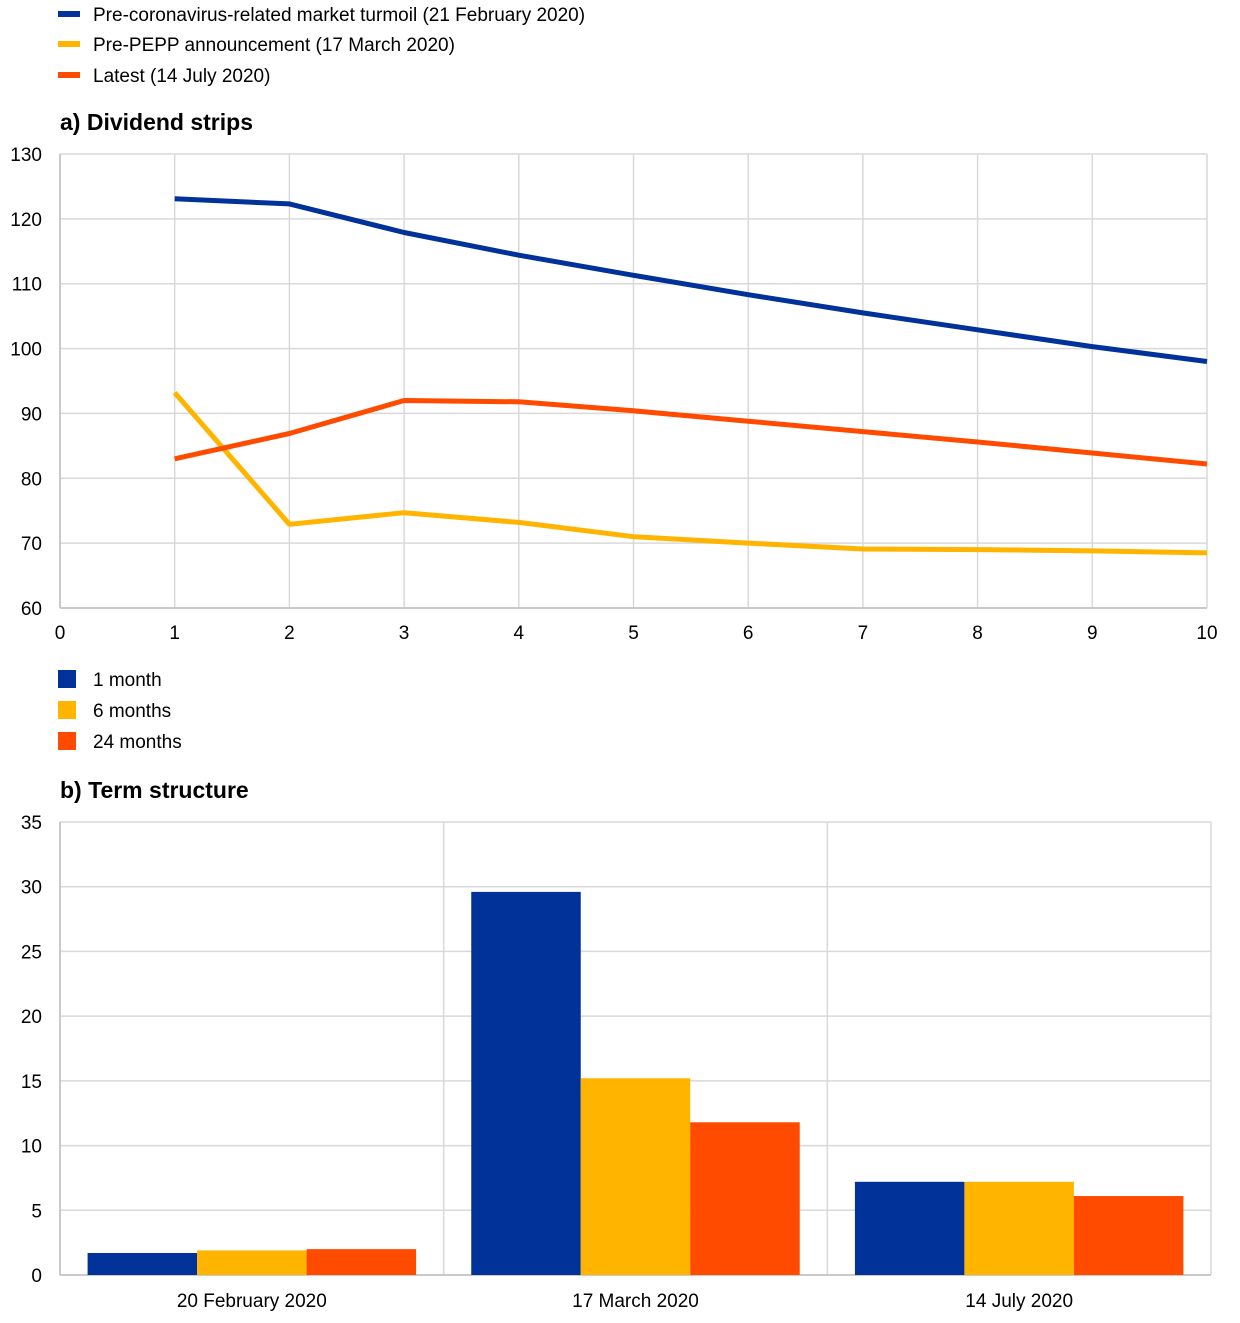  I want to click on y-tick-label: 60, so click(31, 609).